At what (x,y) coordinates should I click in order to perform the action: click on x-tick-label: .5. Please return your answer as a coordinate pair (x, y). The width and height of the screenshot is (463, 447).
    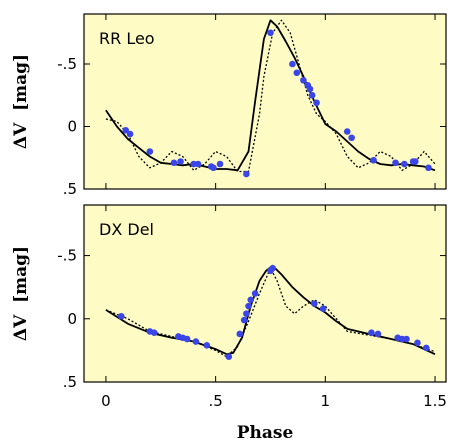
    Looking at the image, I should click on (215, 401).